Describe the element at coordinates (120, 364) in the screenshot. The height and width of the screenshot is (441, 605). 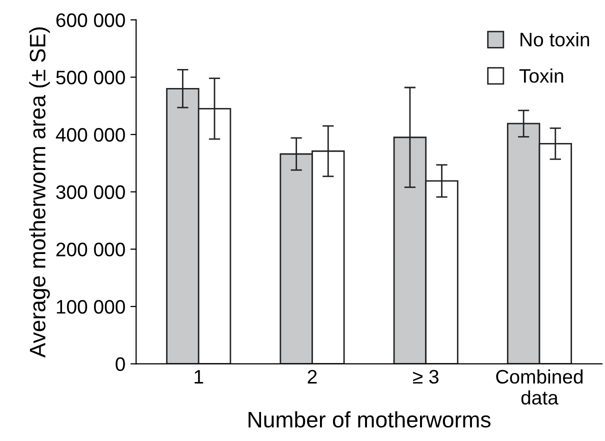
I see `y-tick-label: 0` at that location.